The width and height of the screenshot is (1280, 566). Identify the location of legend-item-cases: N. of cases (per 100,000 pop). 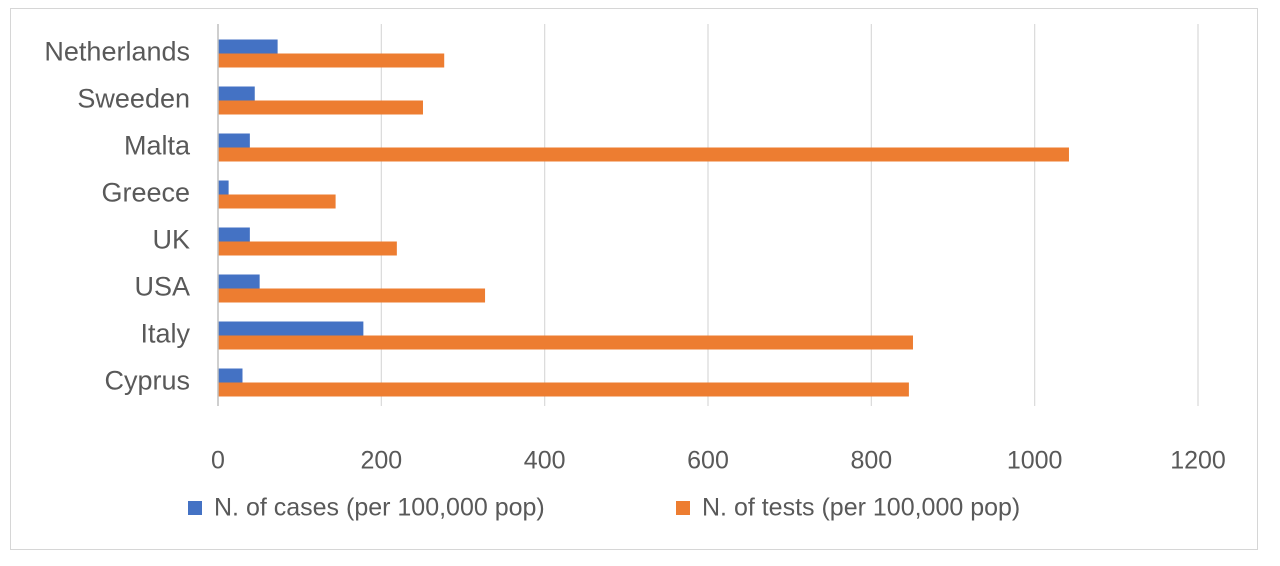
(366, 508).